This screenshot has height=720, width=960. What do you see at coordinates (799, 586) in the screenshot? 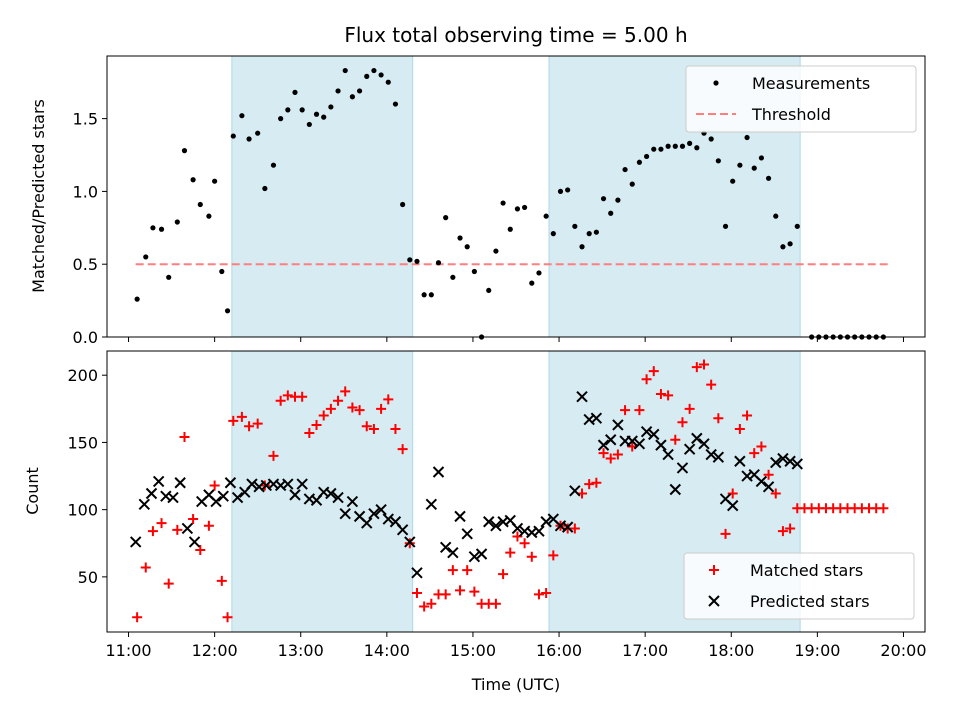
I see `legend: Matched stars Predicted stars` at bounding box center [799, 586].